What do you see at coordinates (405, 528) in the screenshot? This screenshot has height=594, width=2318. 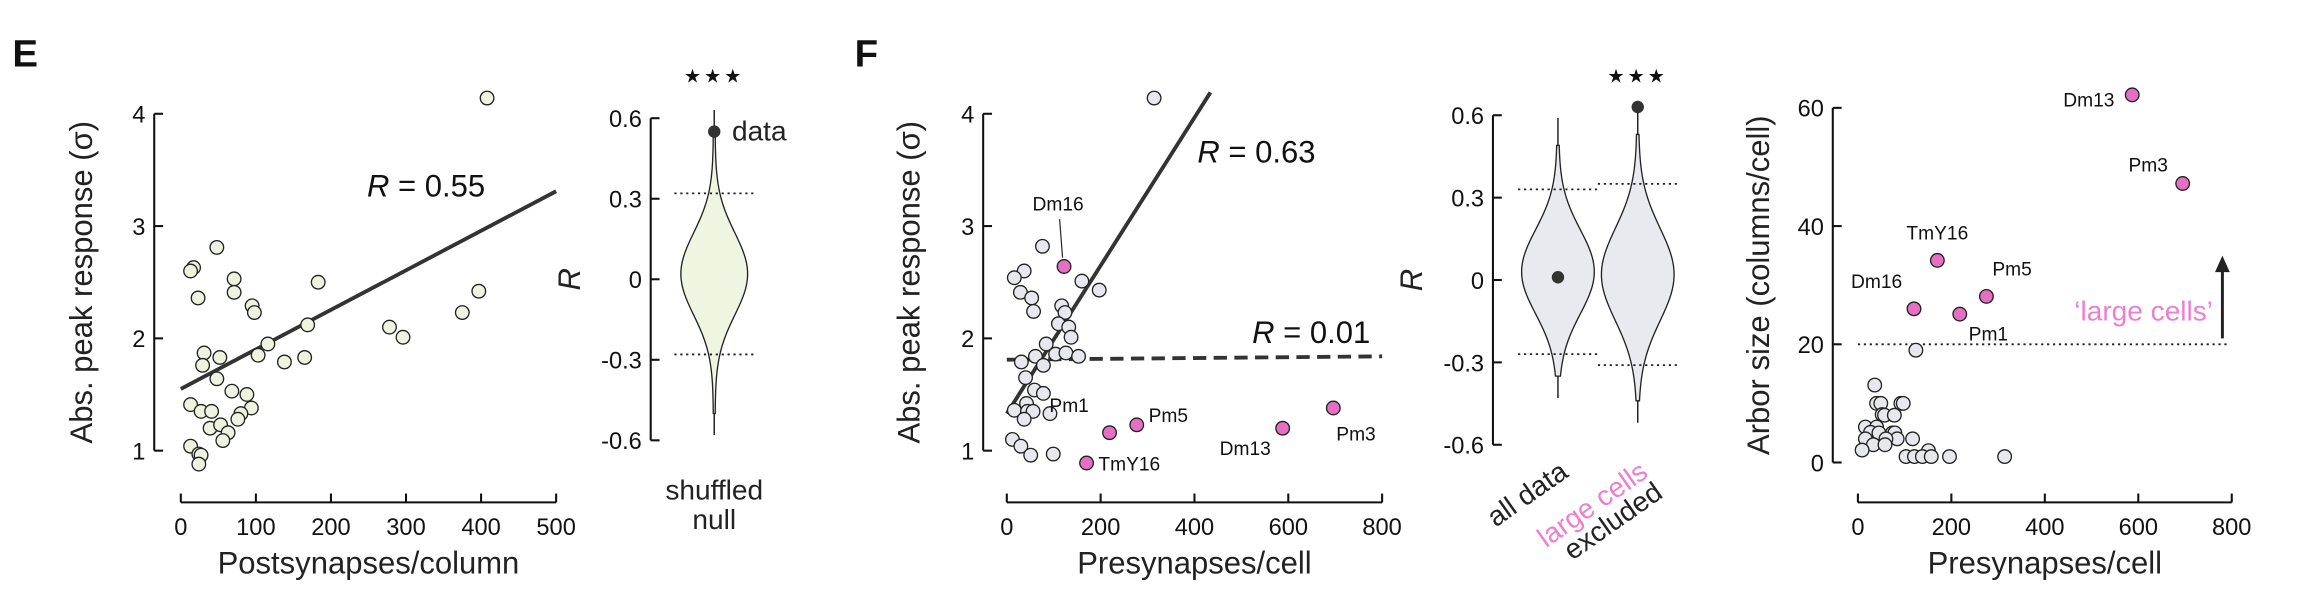 I see `x-tick-label: 300` at bounding box center [405, 528].